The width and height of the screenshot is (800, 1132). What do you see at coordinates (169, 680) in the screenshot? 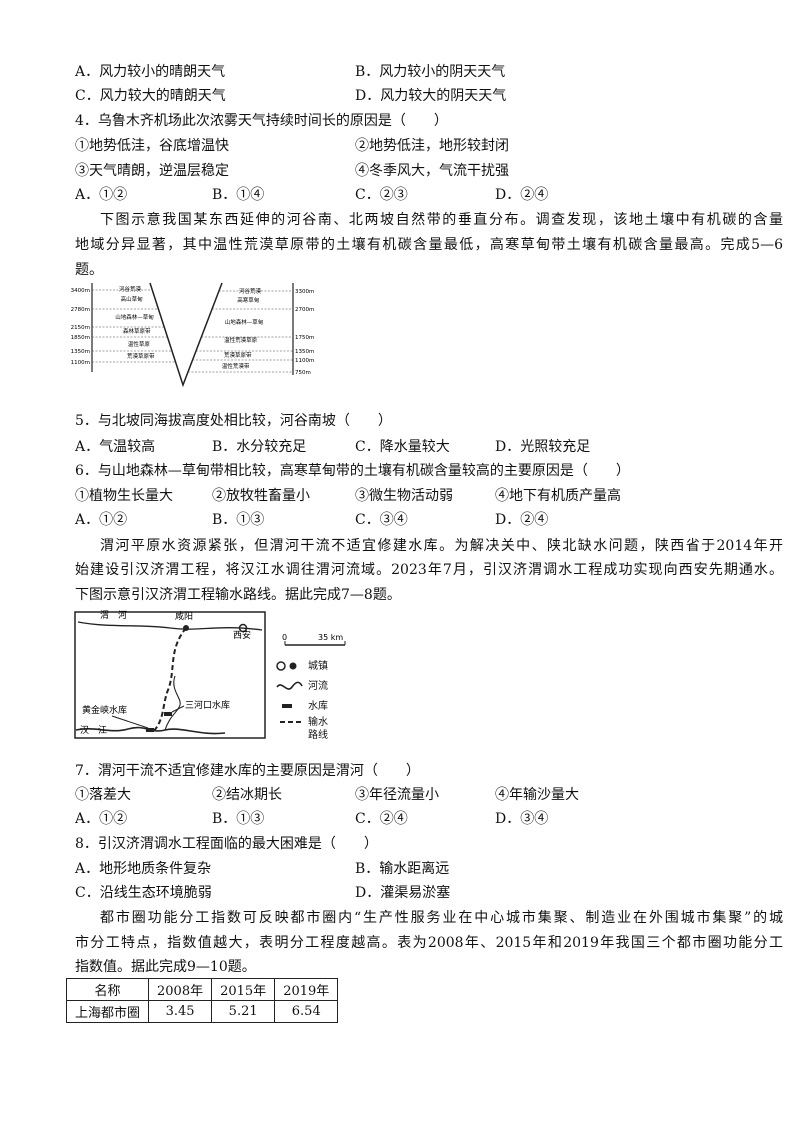
I see `water-route` at bounding box center [169, 680].